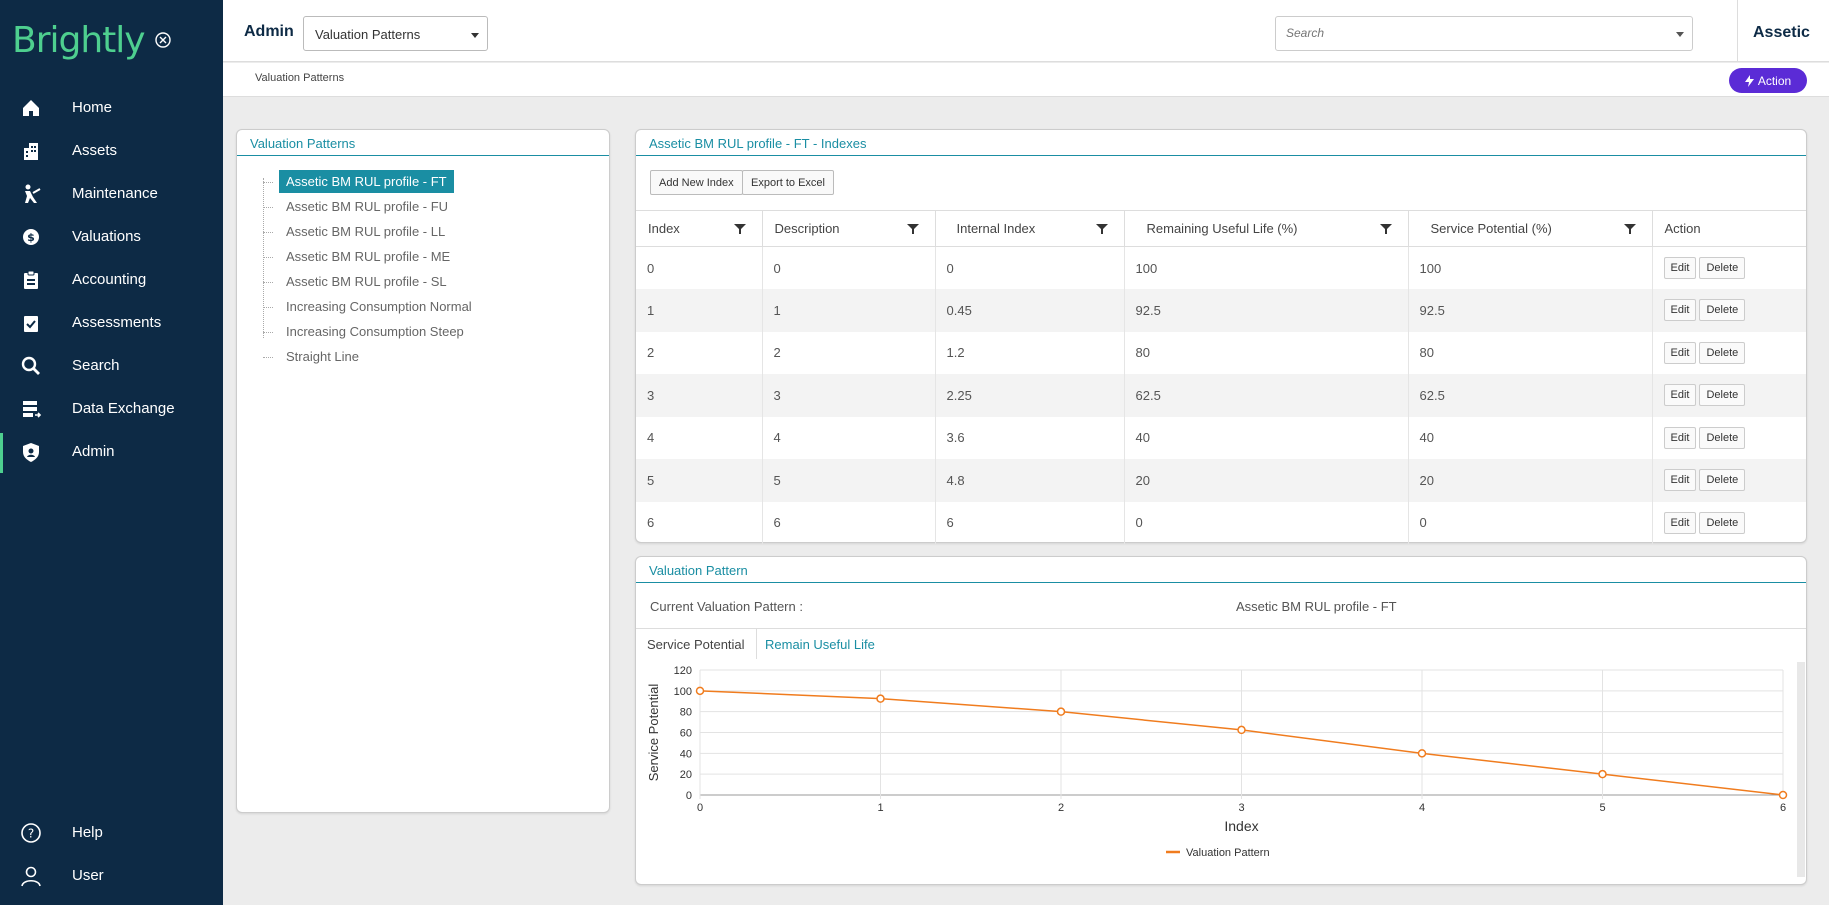  What do you see at coordinates (699, 228) in the screenshot?
I see `column-header-index: Index` at bounding box center [699, 228].